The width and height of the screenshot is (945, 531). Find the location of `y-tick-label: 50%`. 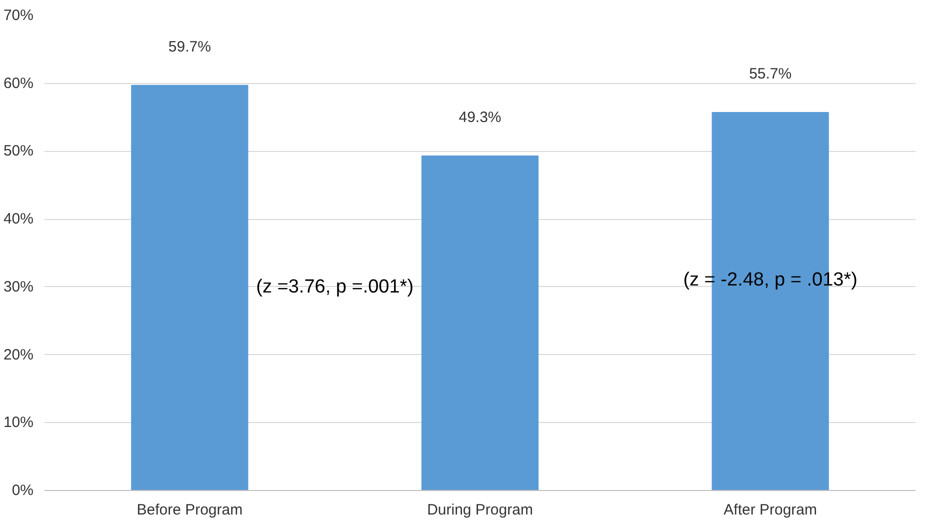

y-tick-label: 50% is located at coordinates (18, 151).